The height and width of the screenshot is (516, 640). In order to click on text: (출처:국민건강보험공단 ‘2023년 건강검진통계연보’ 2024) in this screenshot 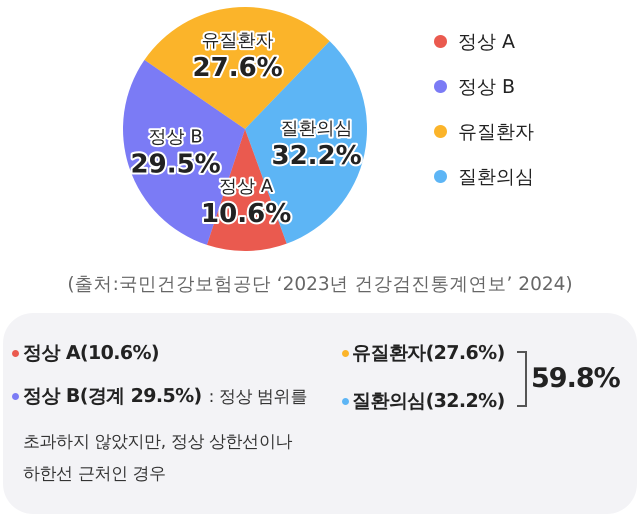, I will do `click(320, 284)`.